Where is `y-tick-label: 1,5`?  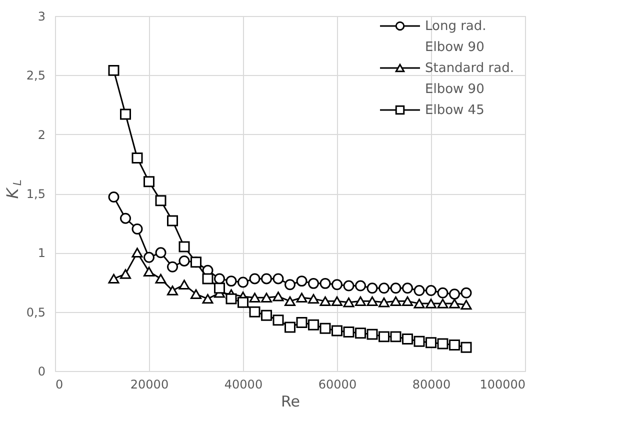 y-tick-label: 1,5 is located at coordinates (36, 194).